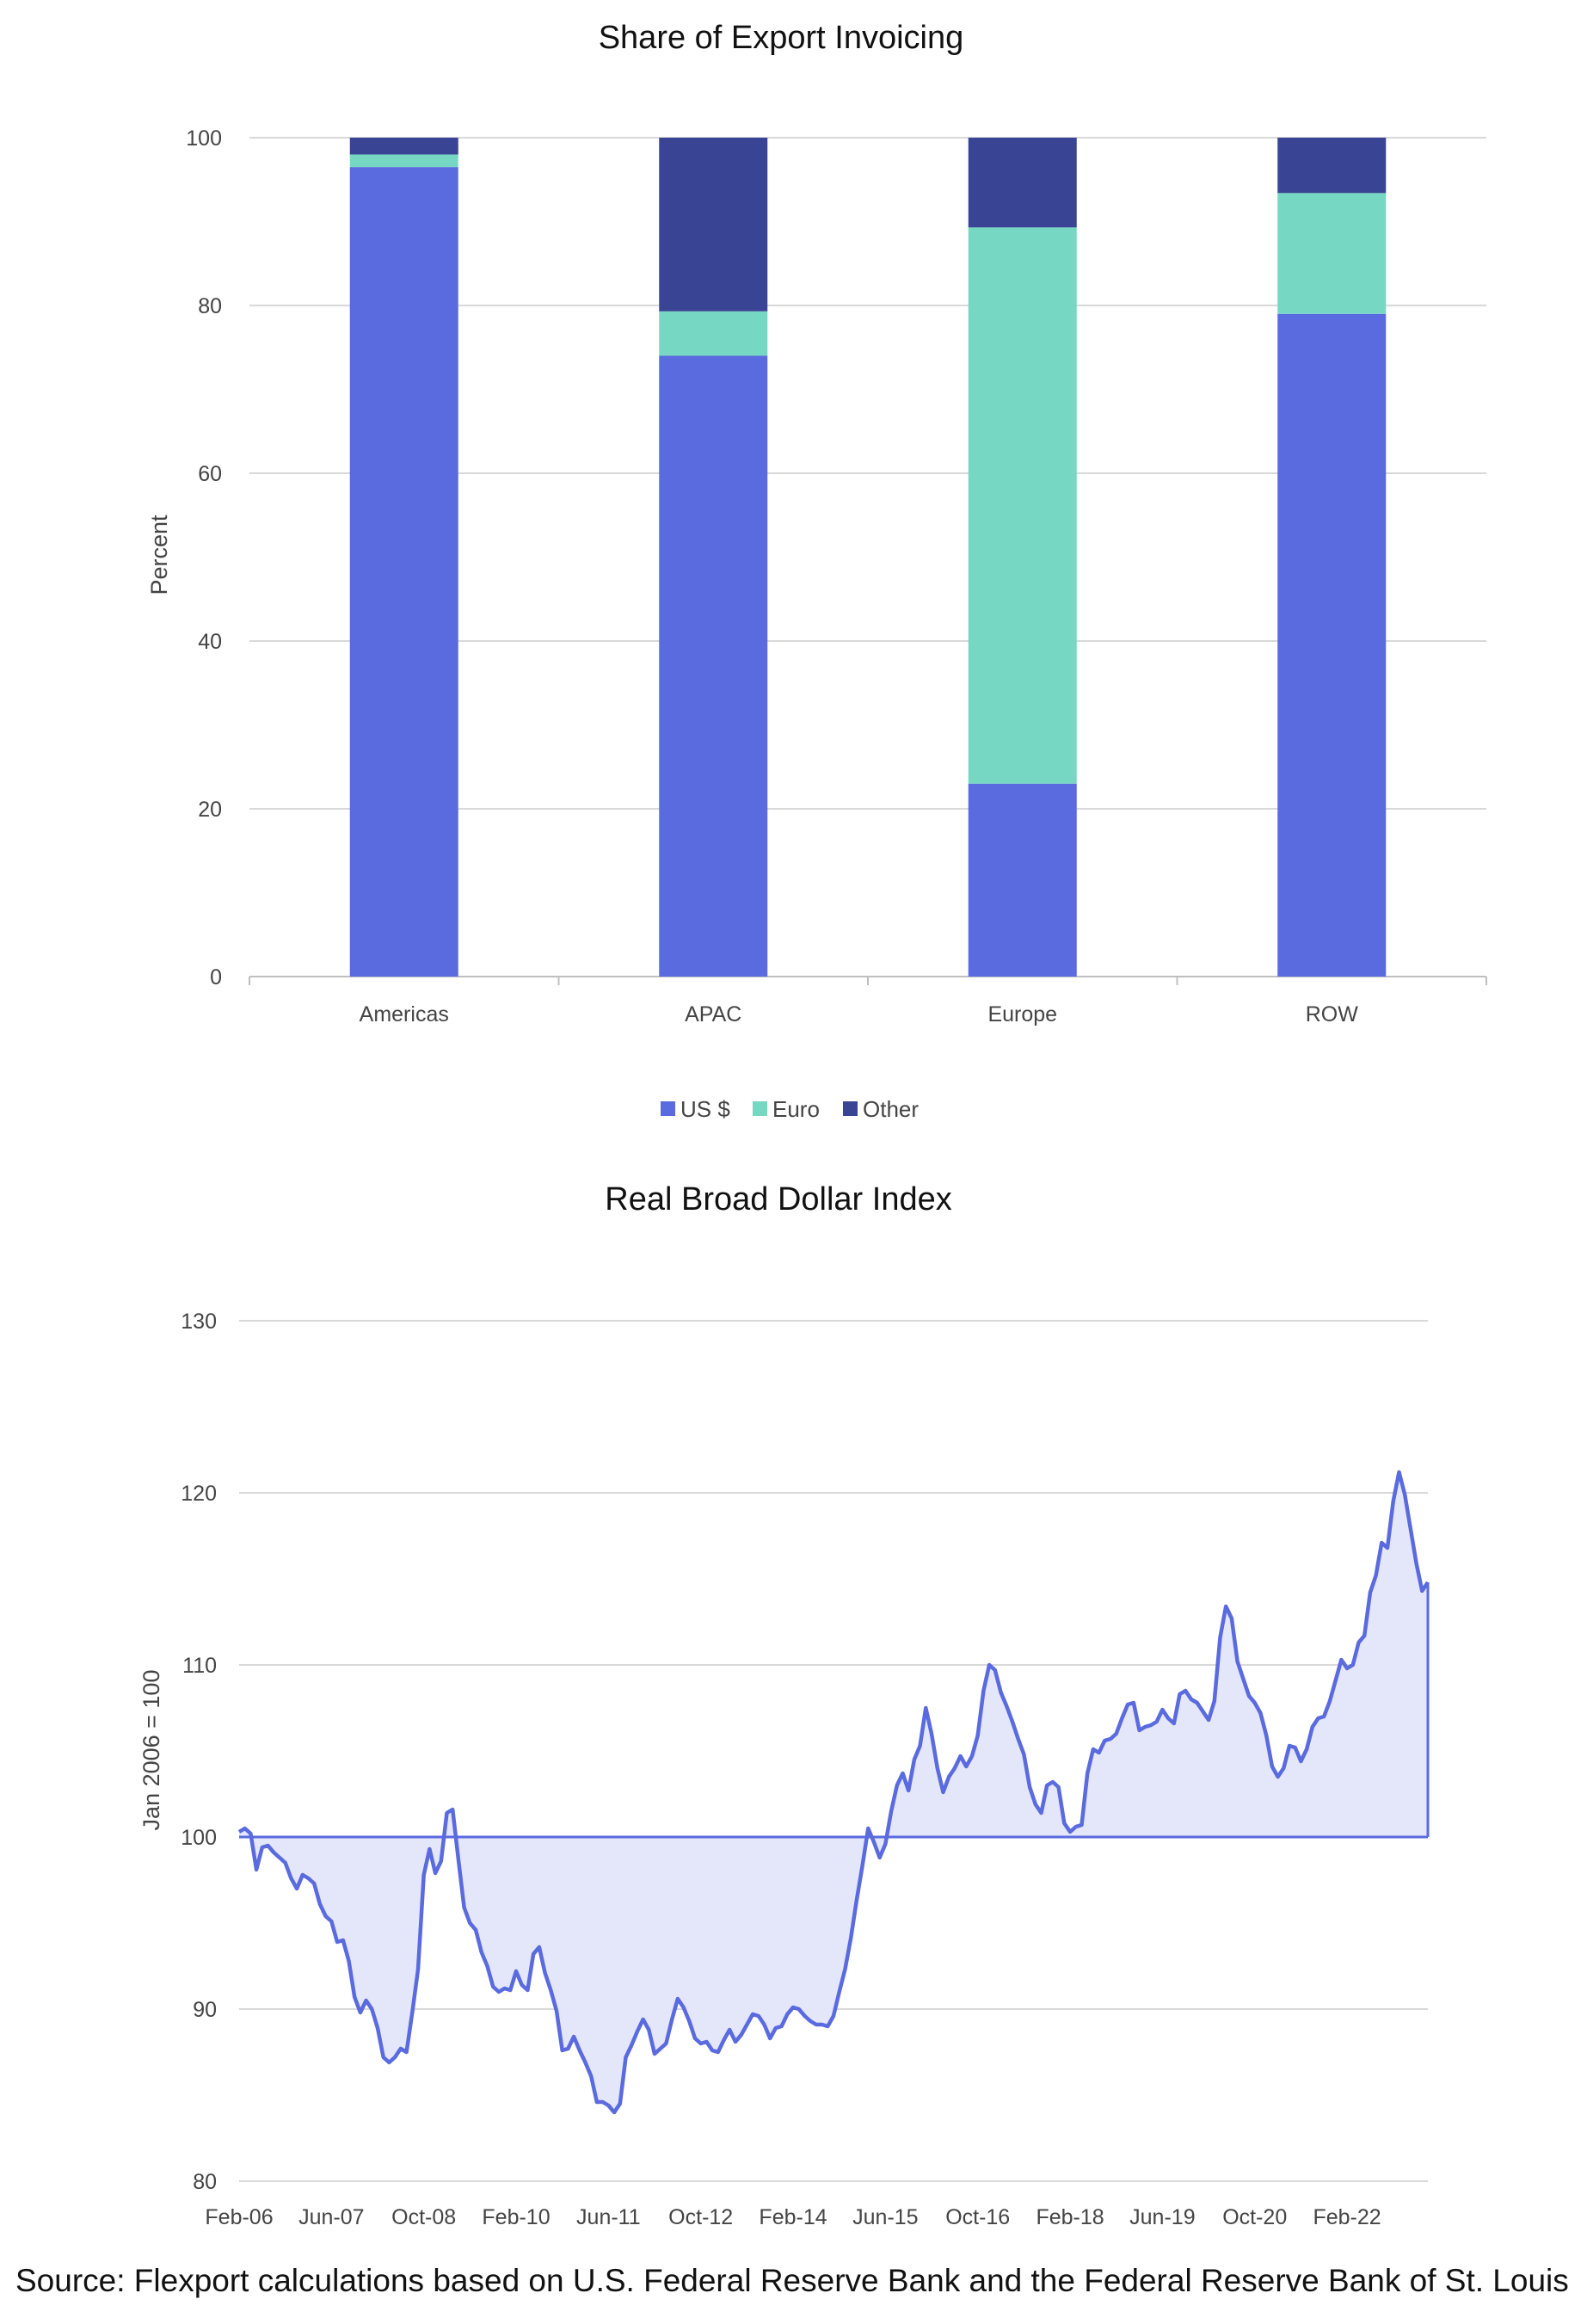  What do you see at coordinates (778, 1199) in the screenshot?
I see `chart-title-dollar-index: Real Broad Dollar Index` at bounding box center [778, 1199].